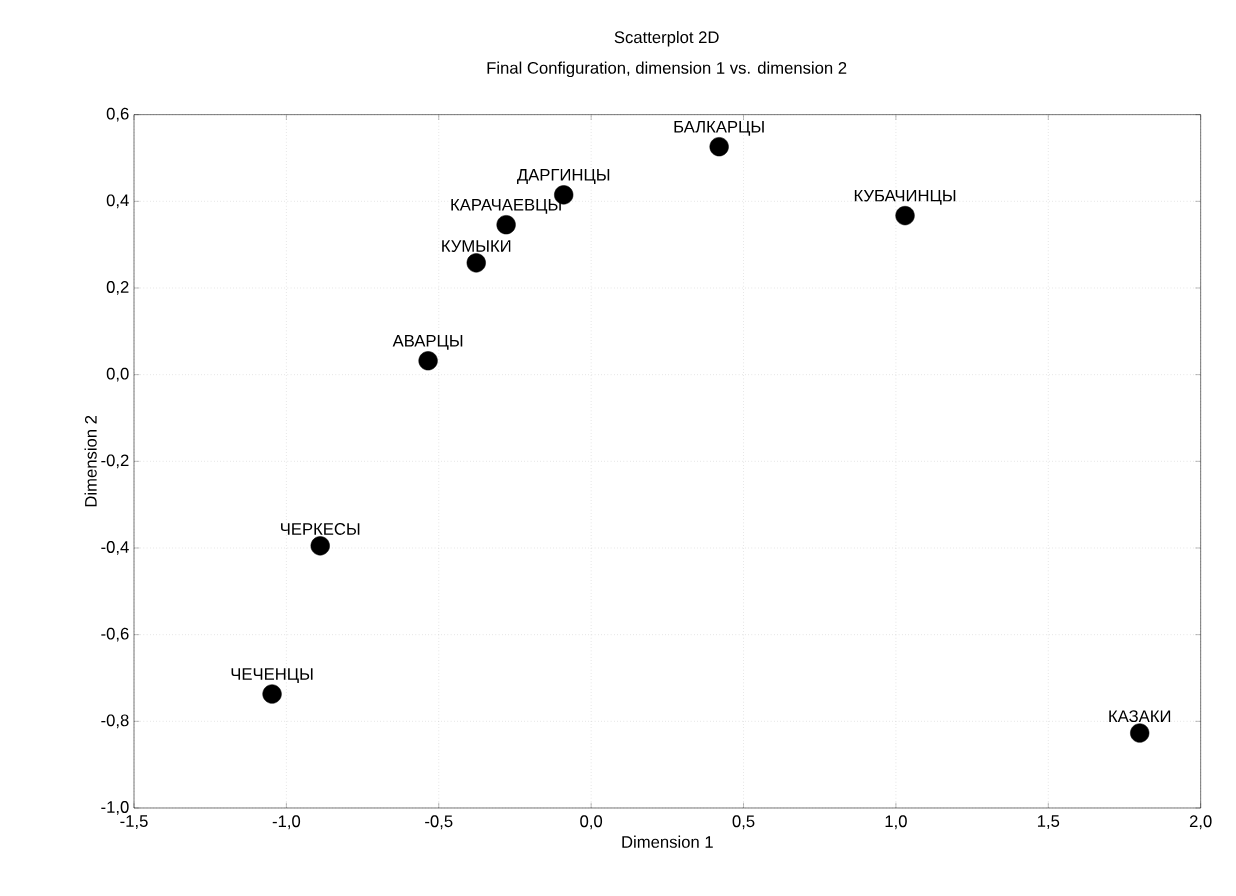  Describe the element at coordinates (115, 548) in the screenshot. I see `y-tick-label: -0,4` at that location.